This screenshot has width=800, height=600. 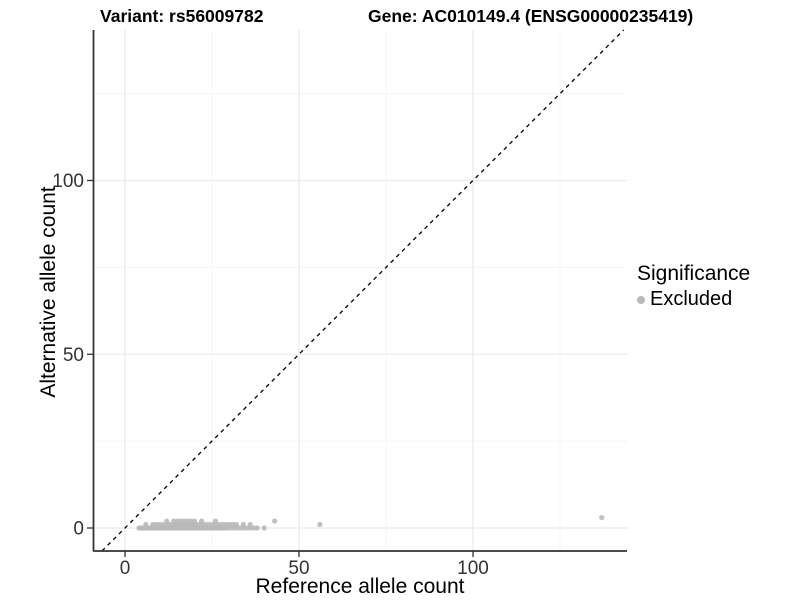 What do you see at coordinates (78, 529) in the screenshot?
I see `y-tick-label-0: 0` at bounding box center [78, 529].